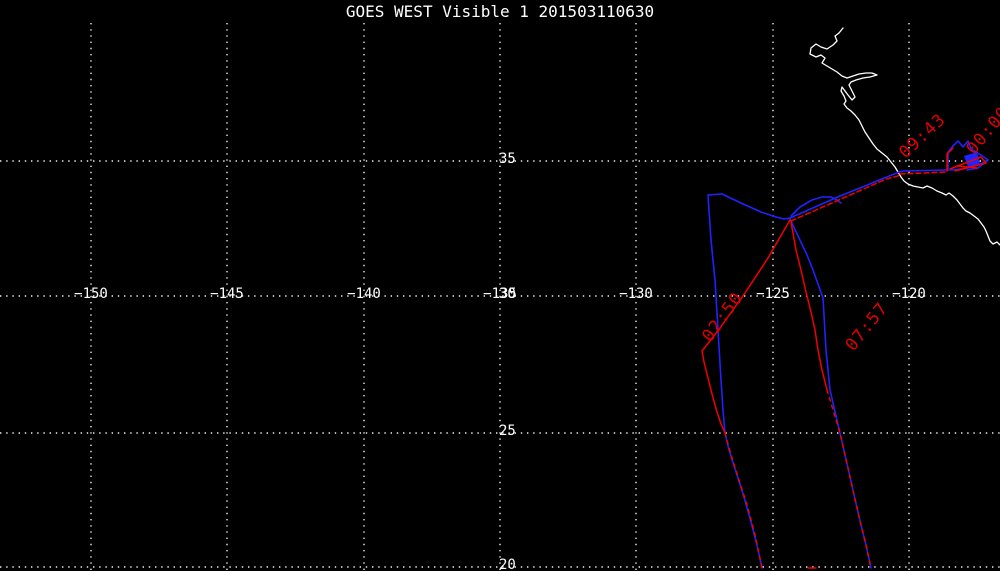 This screenshot has height=571, width=1000. Describe the element at coordinates (923, 173) in the screenshot. I see `track-red-coast-horizontal` at that location.